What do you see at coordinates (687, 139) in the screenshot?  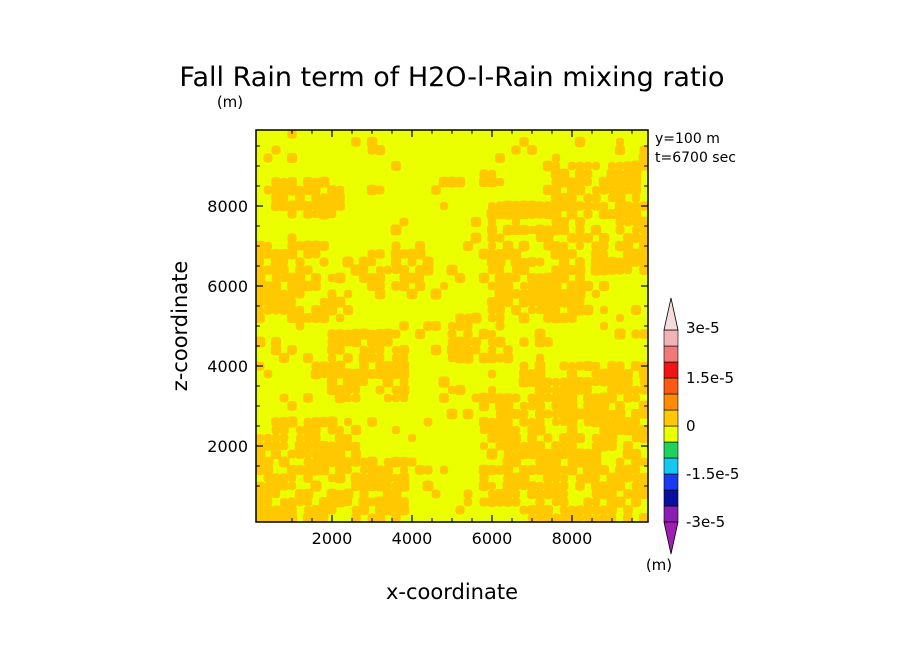 I see `annotation-y: y=100 m` at bounding box center [687, 139].